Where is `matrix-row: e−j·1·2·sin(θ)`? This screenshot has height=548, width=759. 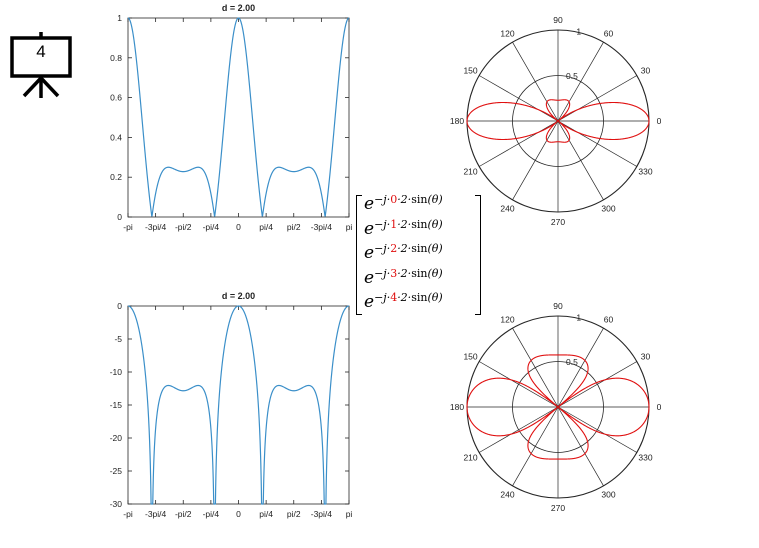
matrix-row: e−j·1·2·sin(θ) is located at coordinates (403, 230).